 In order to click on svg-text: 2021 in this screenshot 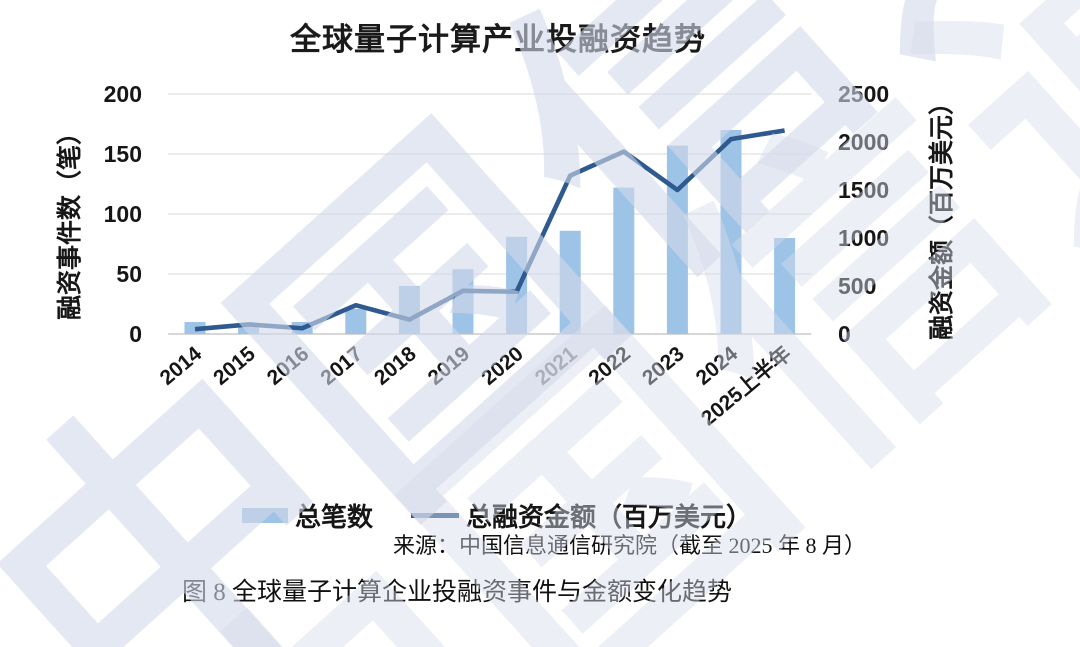, I will do `click(556, 366)`.